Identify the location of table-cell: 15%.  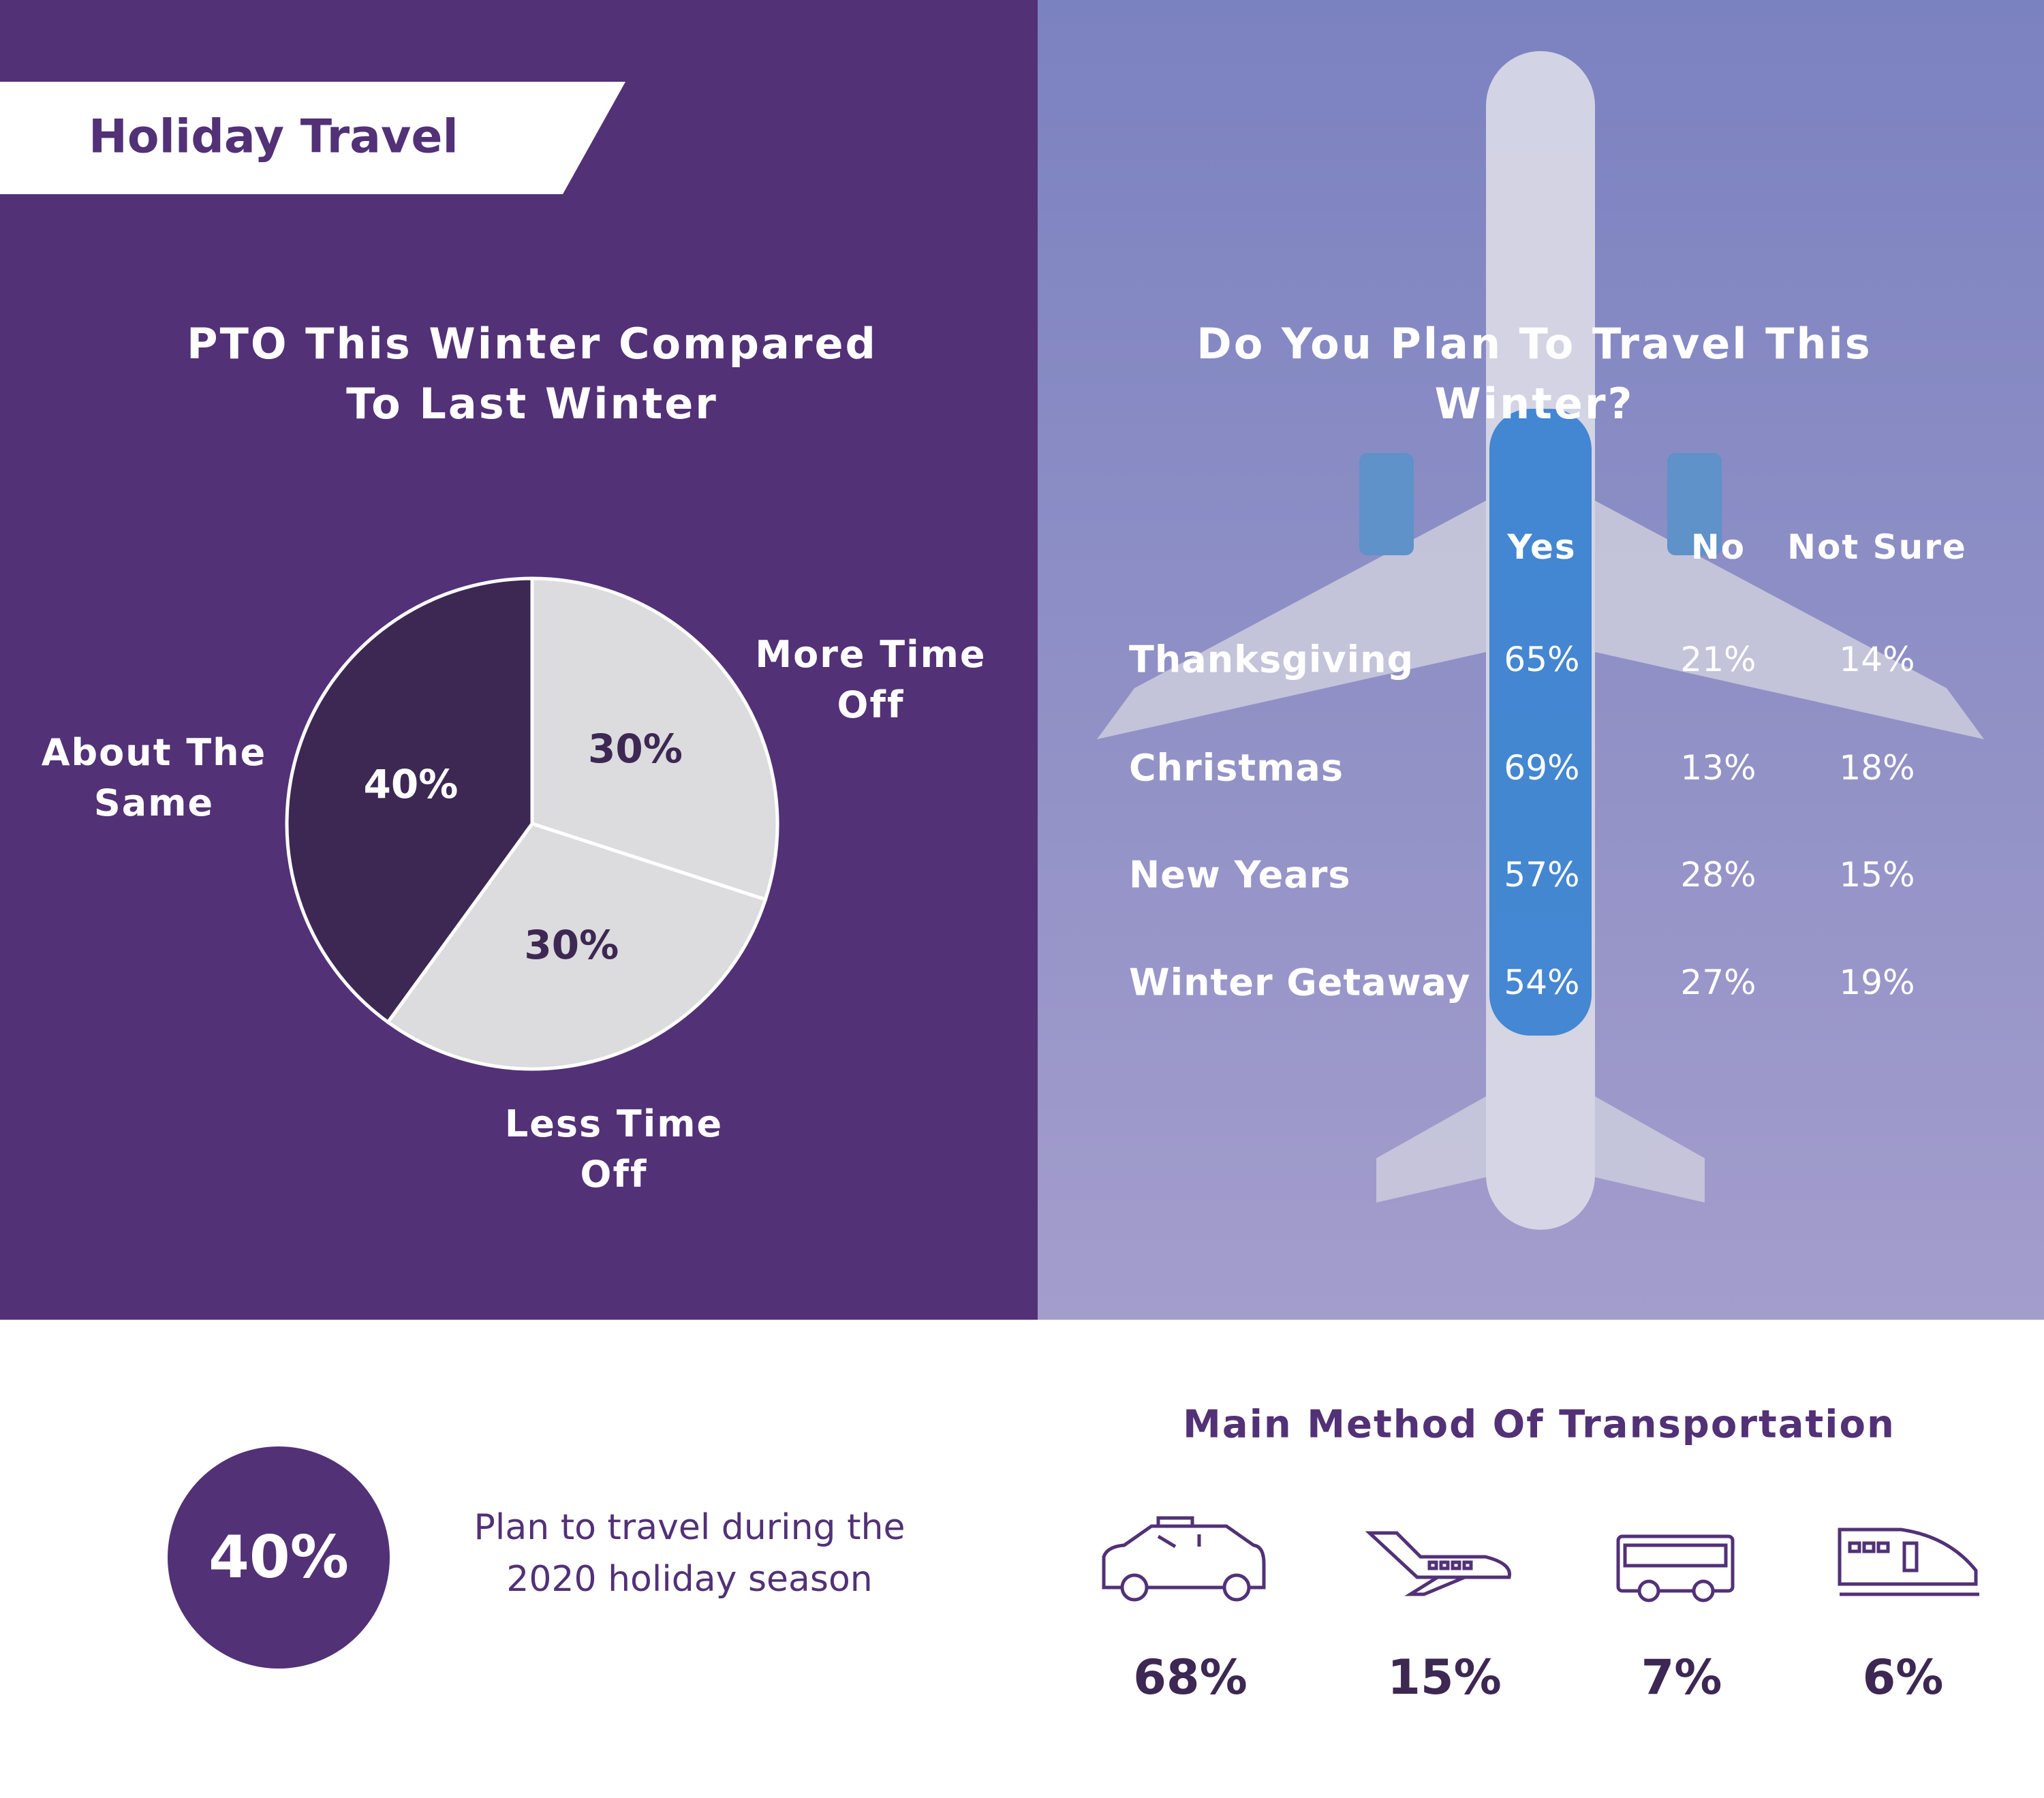
(1877, 875).